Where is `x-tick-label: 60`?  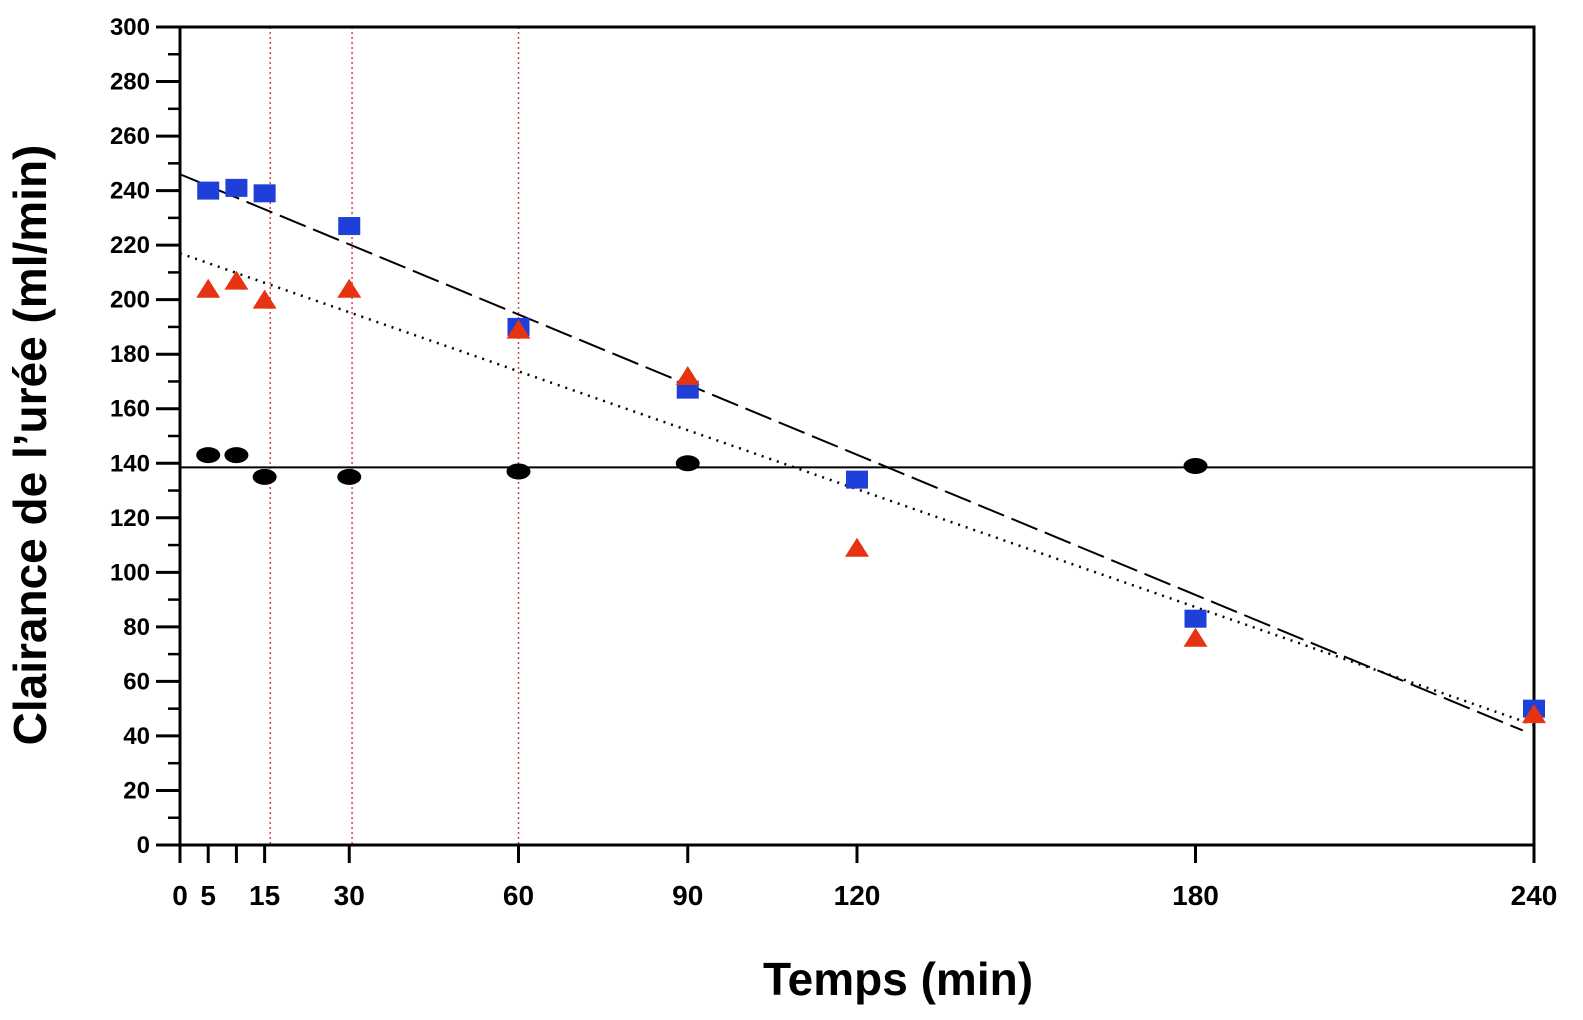
x-tick-label: 60 is located at coordinates (518, 895).